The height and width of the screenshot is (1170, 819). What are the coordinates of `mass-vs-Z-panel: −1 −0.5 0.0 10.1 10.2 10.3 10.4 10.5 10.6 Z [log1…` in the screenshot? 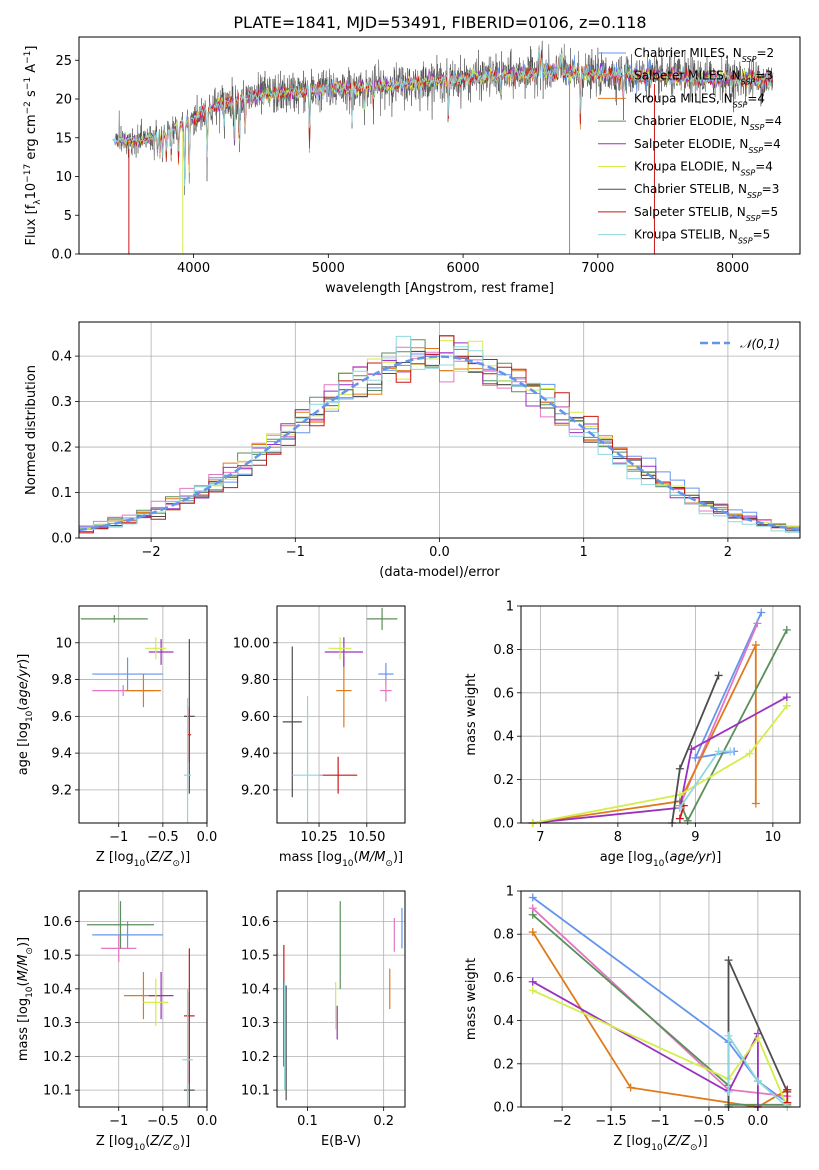 It's located at (116, 1021).